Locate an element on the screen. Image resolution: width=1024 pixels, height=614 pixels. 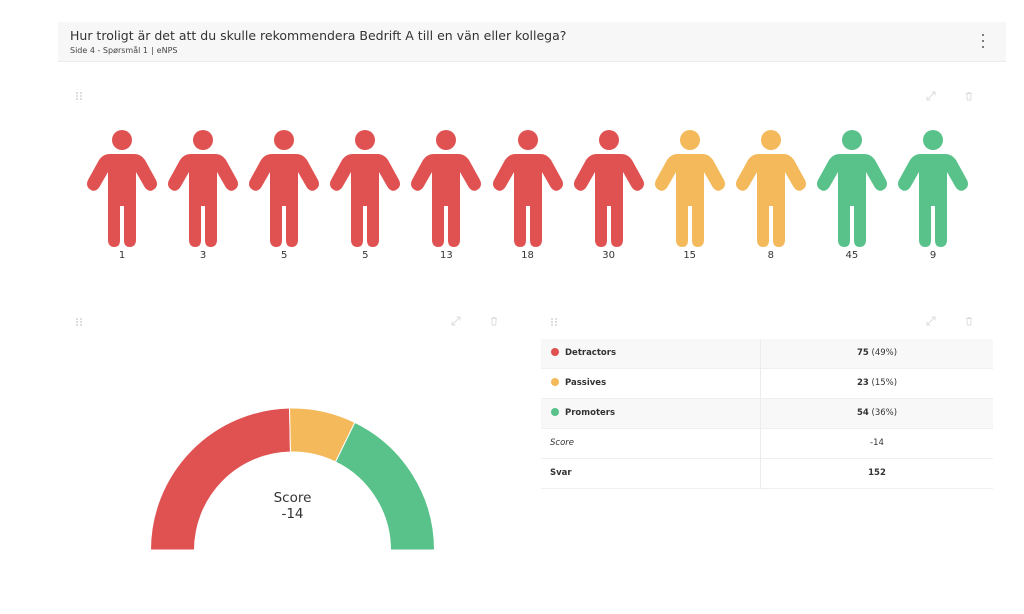
gauge-svg is located at coordinates (292, 479).